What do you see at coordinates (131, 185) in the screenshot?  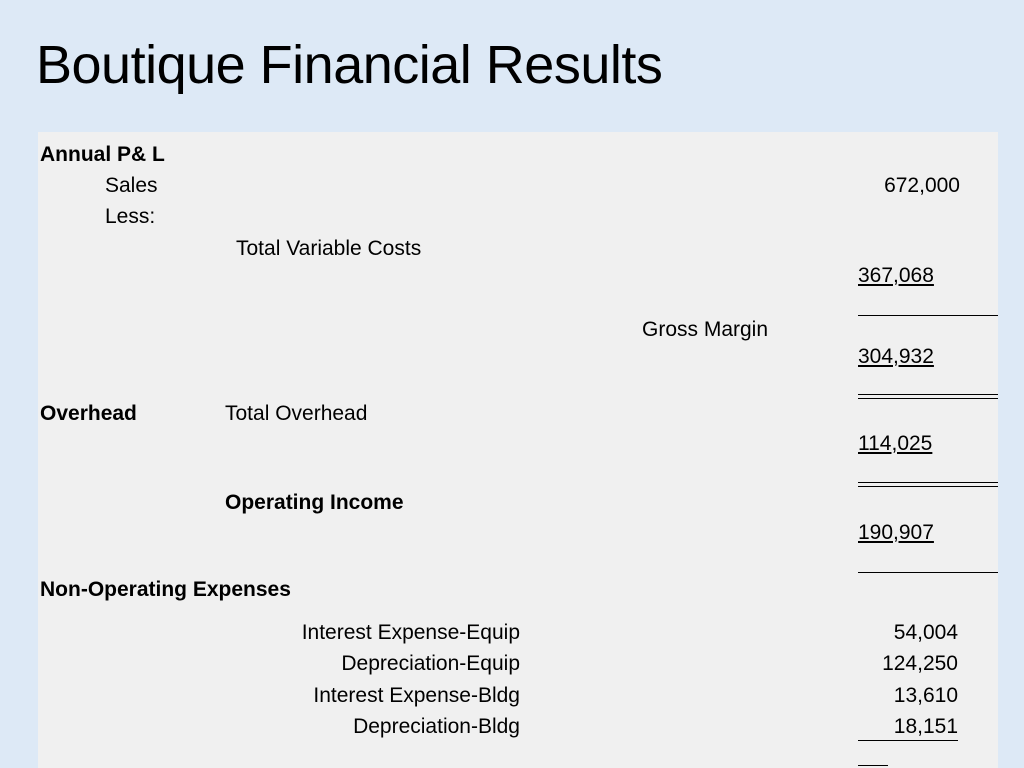 I see `sales-label: Sales` at bounding box center [131, 185].